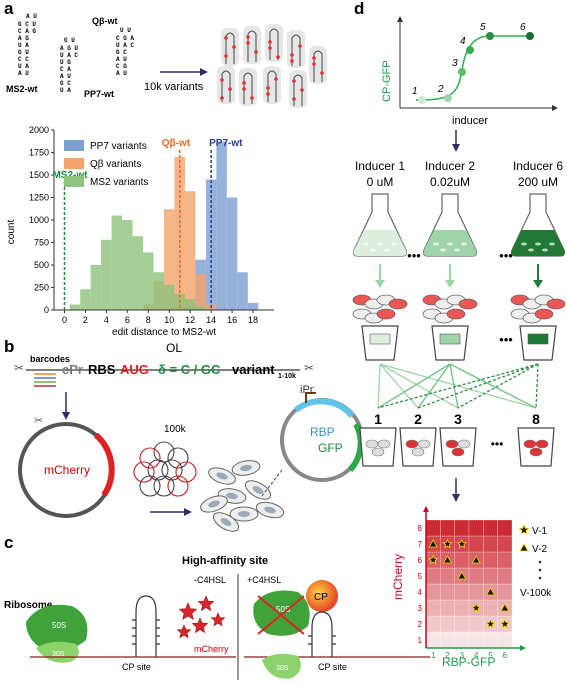  Describe the element at coordinates (415, 91) in the screenshot. I see `dose-point-label: 1` at that location.